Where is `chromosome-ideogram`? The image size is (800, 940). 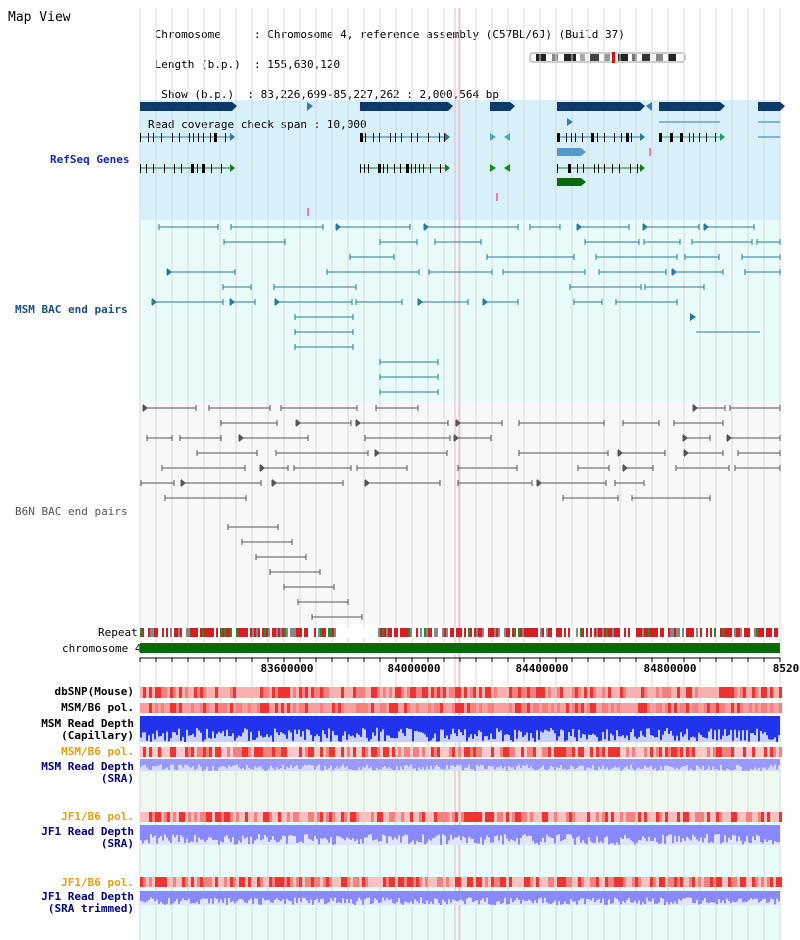
chromosome-ideogram is located at coordinates (608, 58).